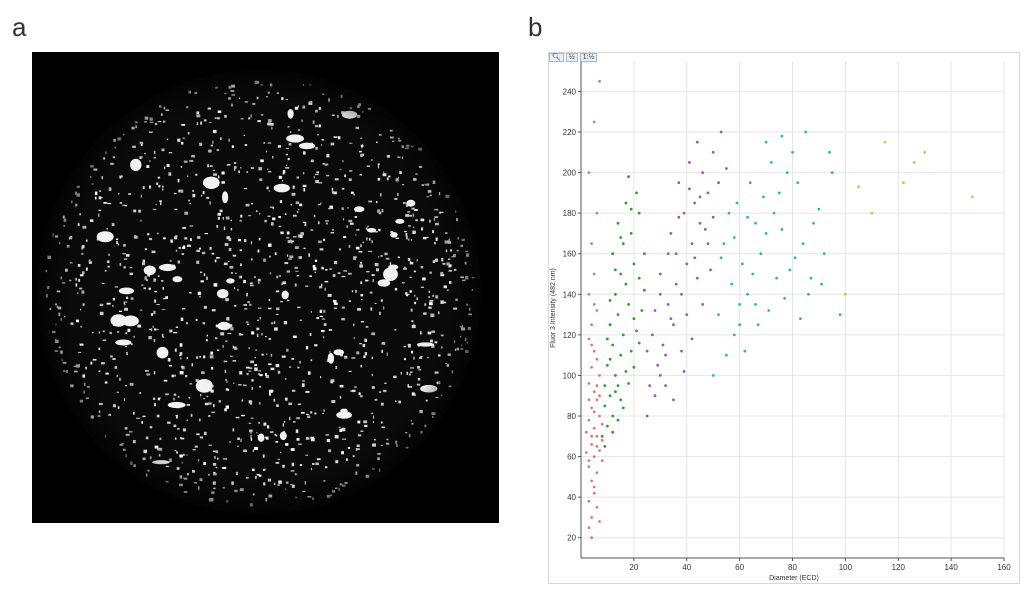 The image size is (1024, 610). What do you see at coordinates (588, 57) in the screenshot?
I see `zoom-ratio-button: 1:½` at bounding box center [588, 57].